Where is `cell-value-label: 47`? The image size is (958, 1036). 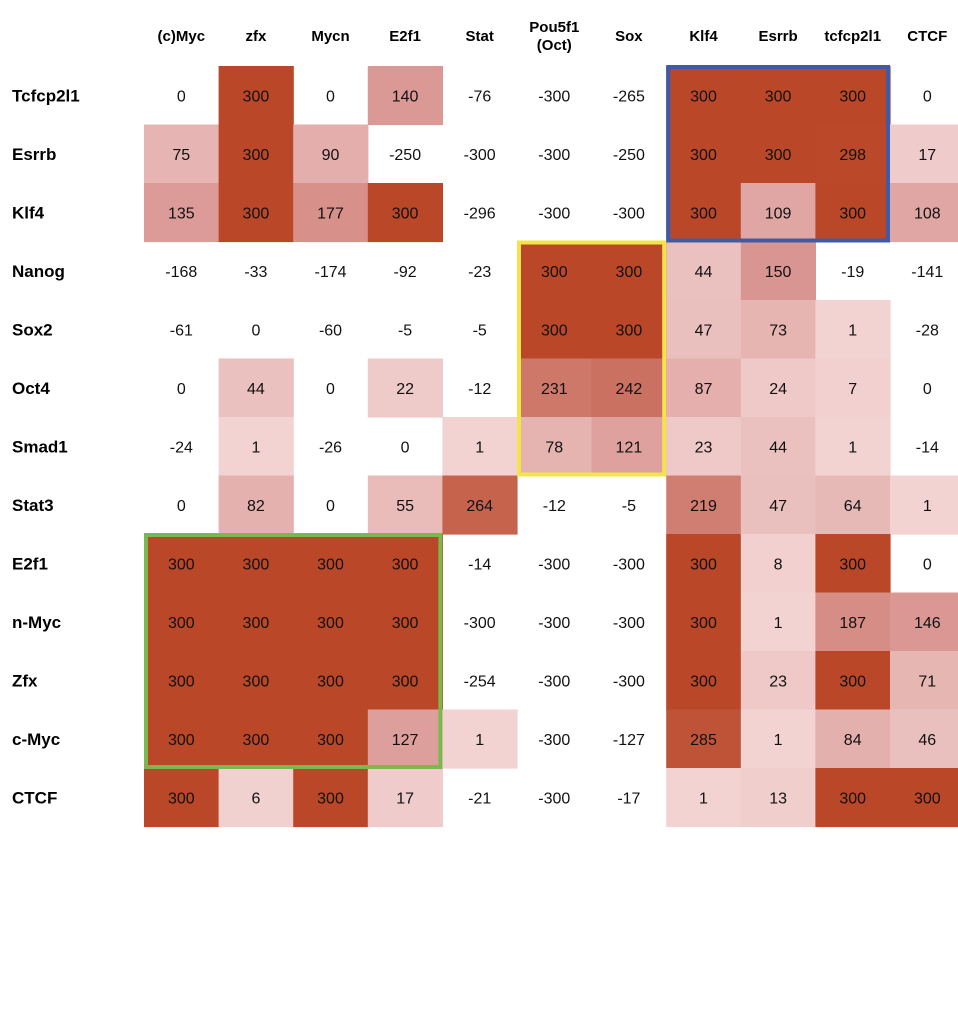 cell-value-label: 47 is located at coordinates (704, 330).